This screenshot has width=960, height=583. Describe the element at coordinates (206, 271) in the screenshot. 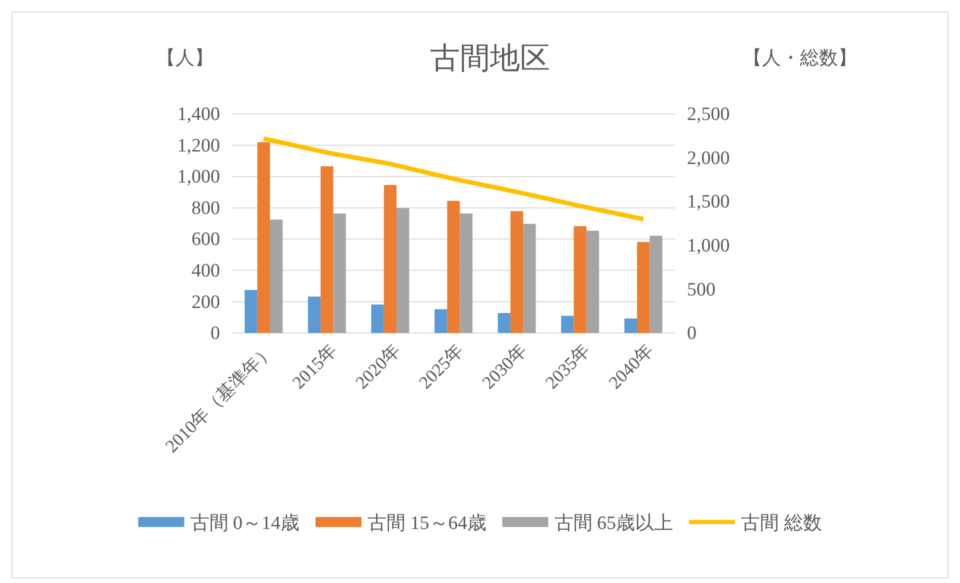

I see `y-tick-label: 400` at that location.